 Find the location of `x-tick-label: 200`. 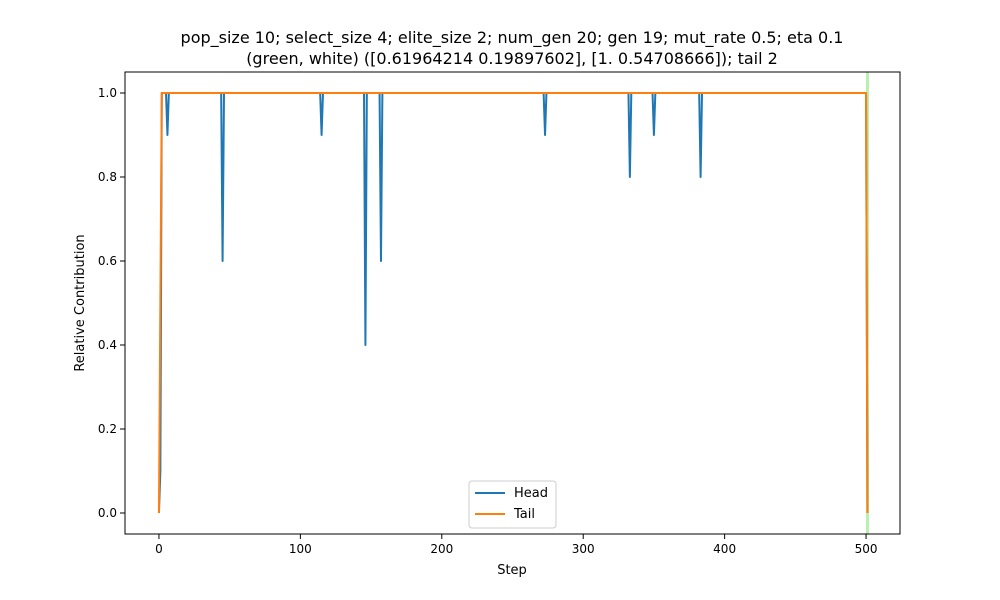

x-tick-label: 200 is located at coordinates (441, 549).